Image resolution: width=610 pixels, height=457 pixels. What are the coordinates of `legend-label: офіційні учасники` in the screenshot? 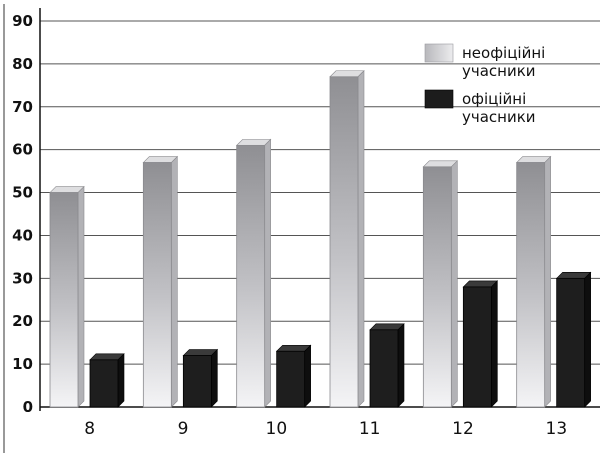 It's located at (499, 108).